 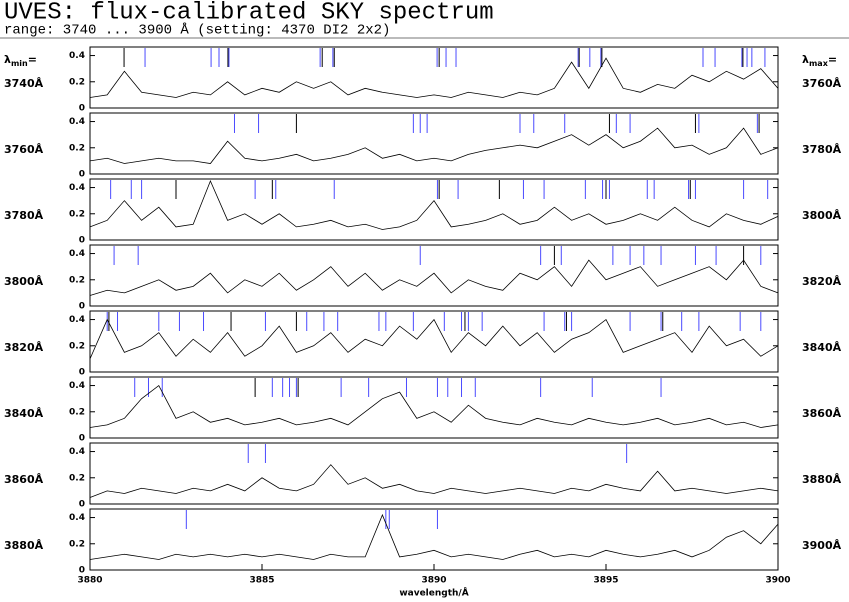 I want to click on lambda-max-value: 3800Å, so click(x=822, y=215).